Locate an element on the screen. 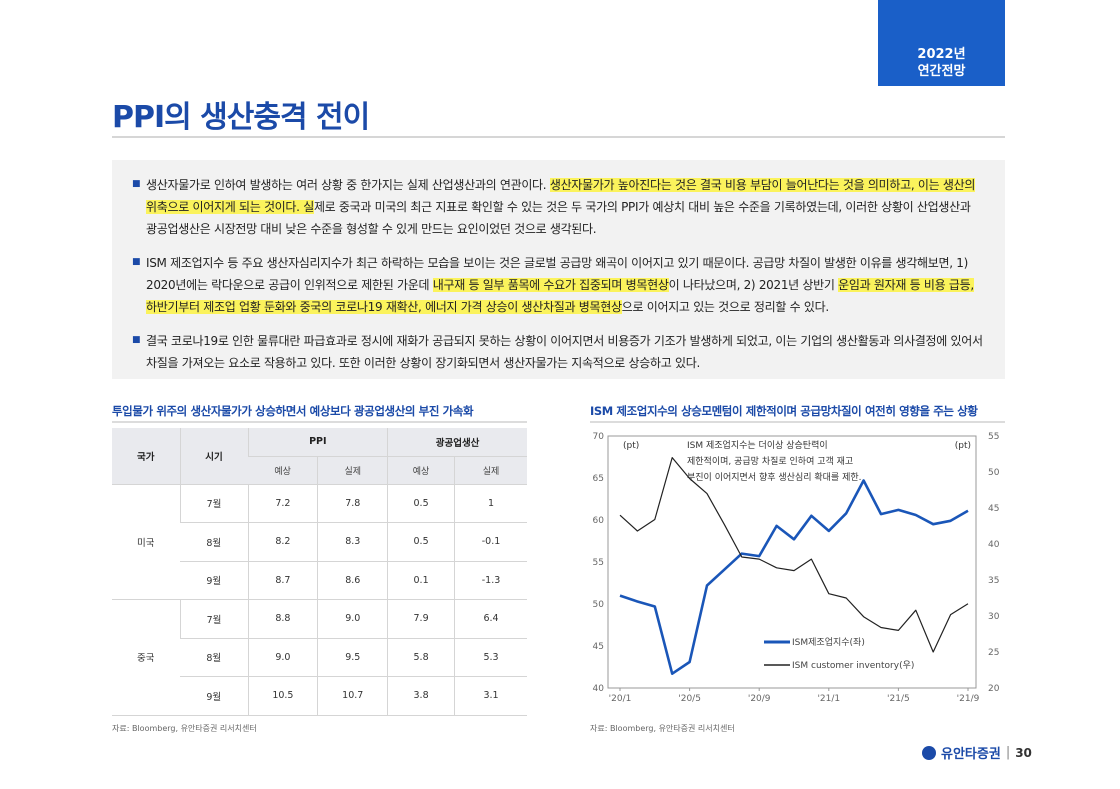  ppi-actual-cell: 8.6 is located at coordinates (352, 580).